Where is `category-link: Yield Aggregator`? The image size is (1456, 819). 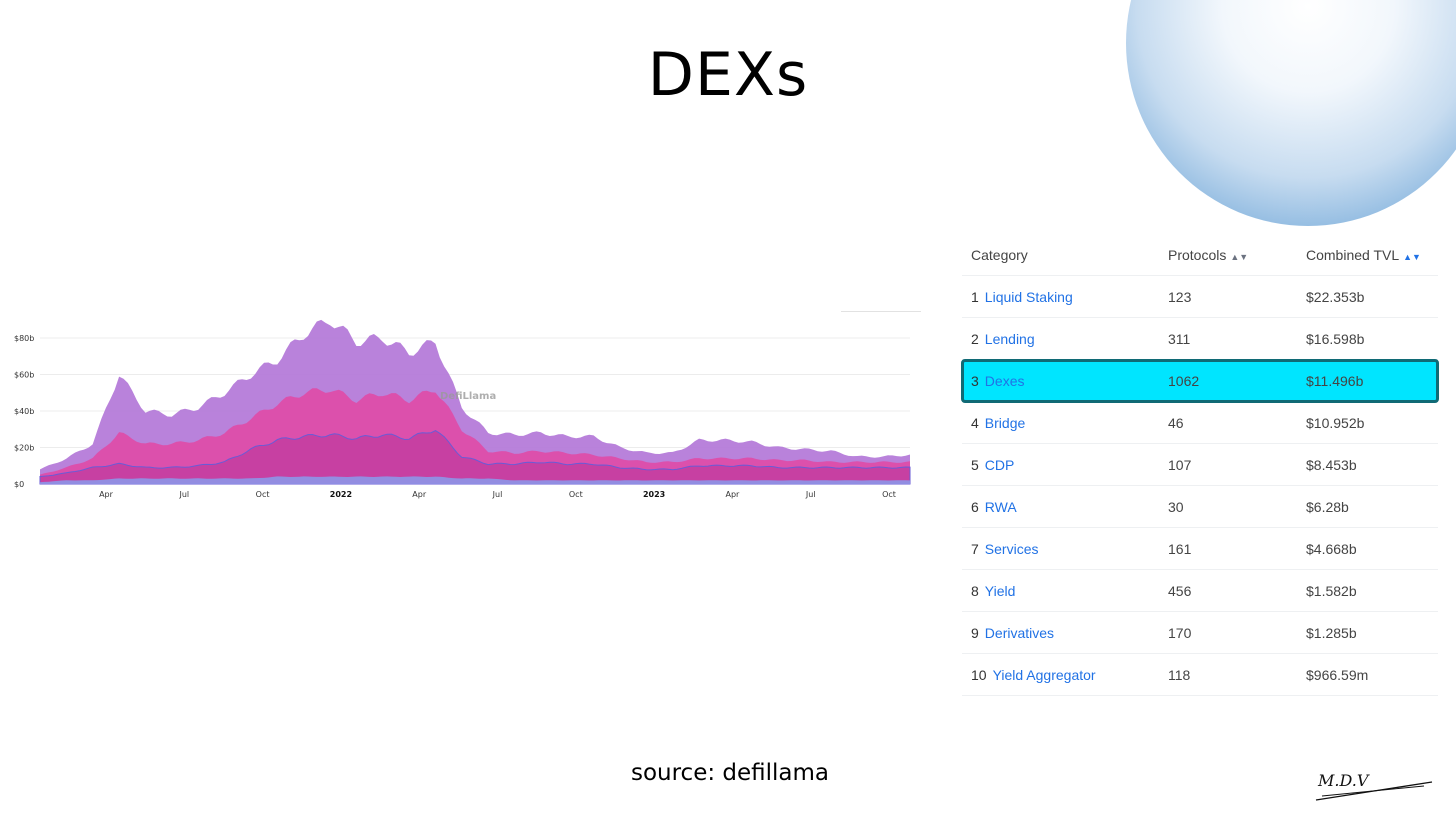 category-link: Yield Aggregator is located at coordinates (1044, 674).